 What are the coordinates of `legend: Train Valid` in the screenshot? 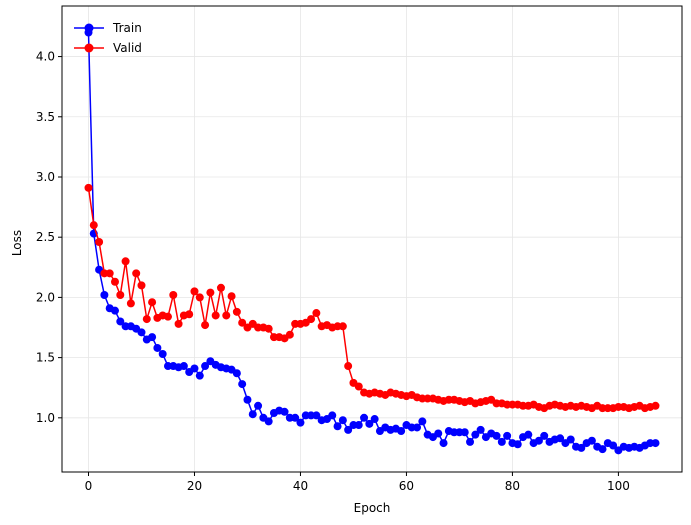 It's located at (108, 38).